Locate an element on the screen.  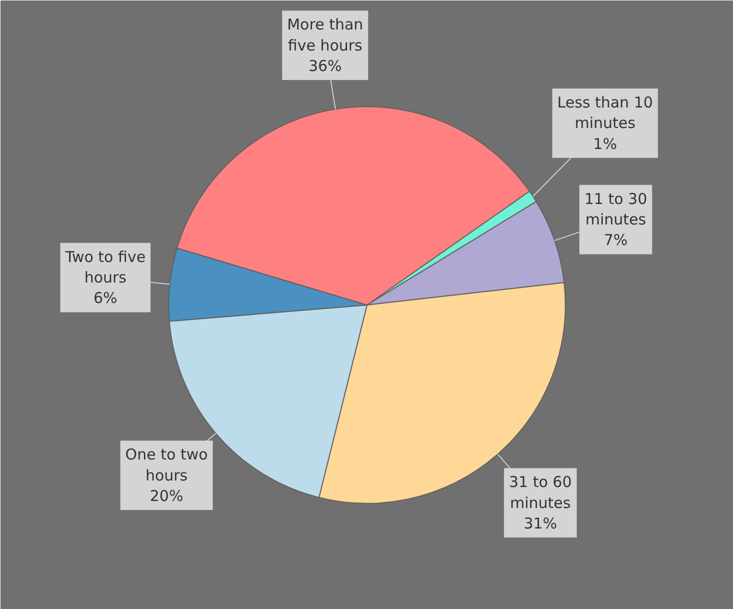
data-label: 1% is located at coordinates (605, 143).